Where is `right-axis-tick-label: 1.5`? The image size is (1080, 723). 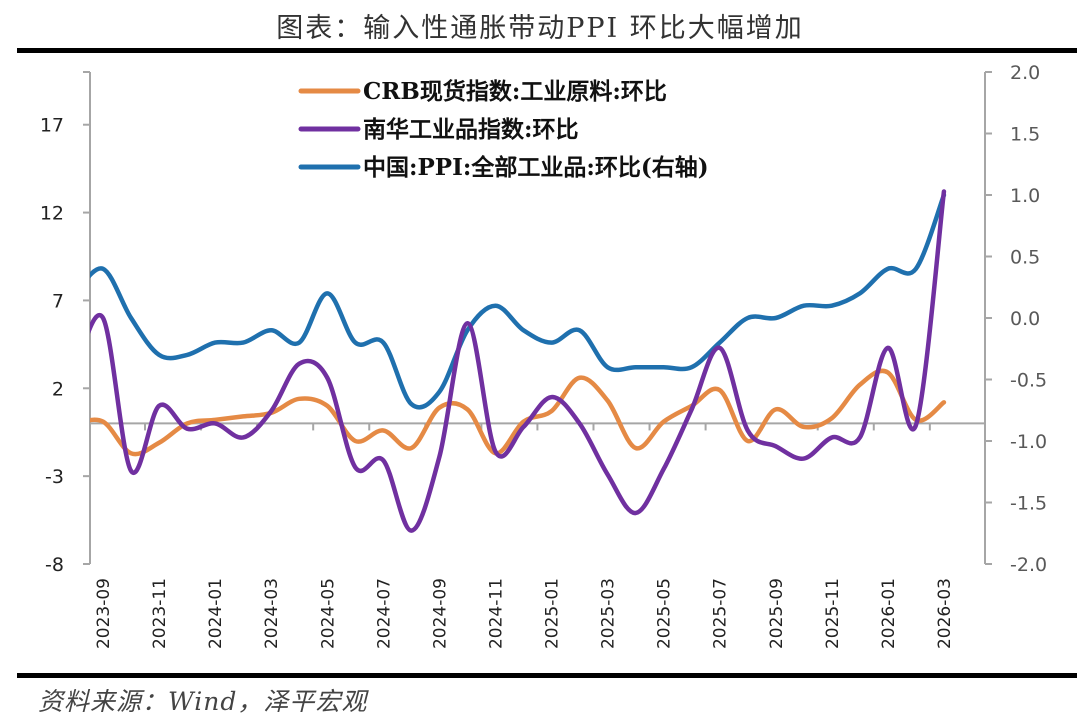 right-axis-tick-label: 1.5 is located at coordinates (1025, 135).